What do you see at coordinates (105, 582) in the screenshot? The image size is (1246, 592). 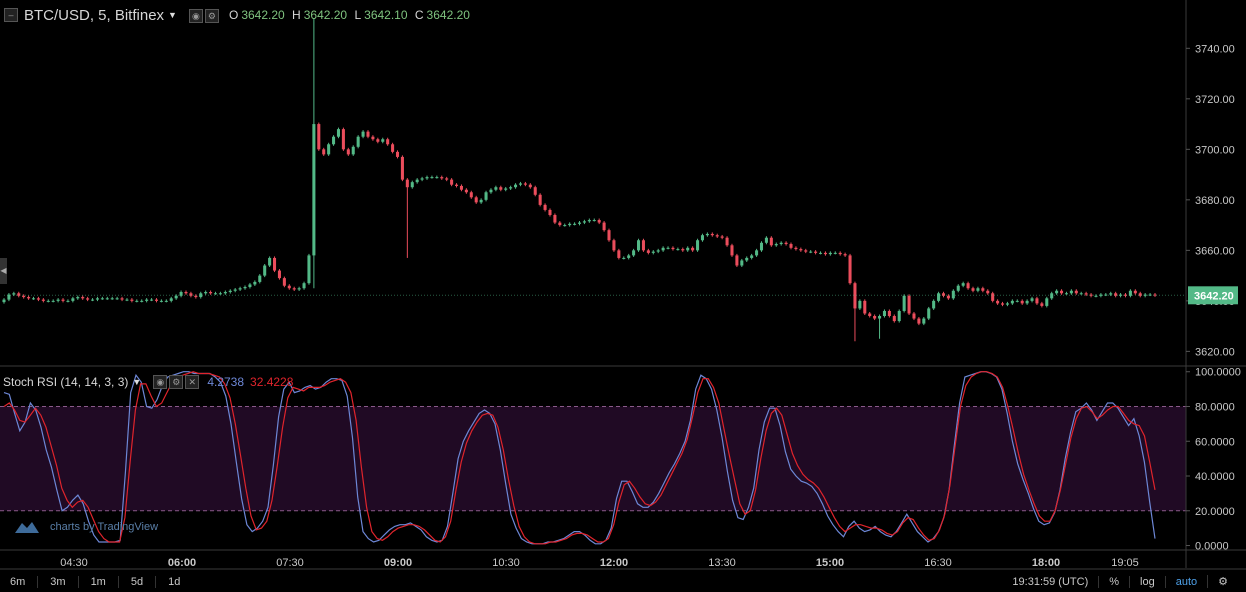 I see `timeframe-1m: 1m` at bounding box center [105, 582].